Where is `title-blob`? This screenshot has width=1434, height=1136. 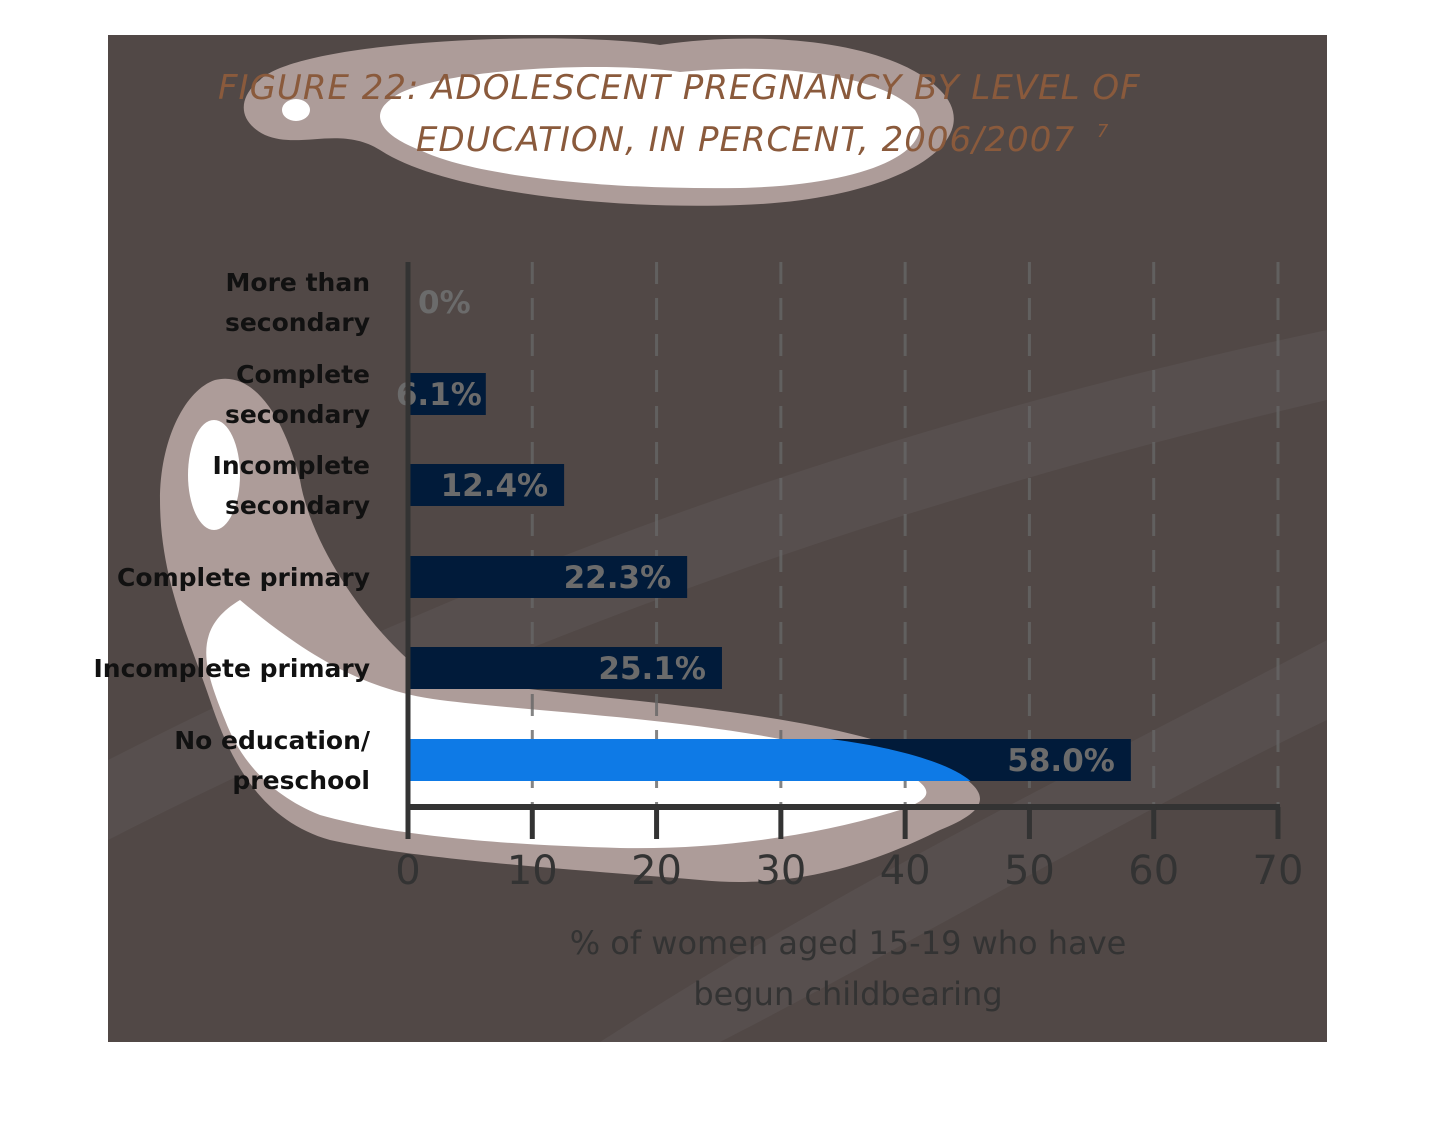 title-blob is located at coordinates (598, 122).